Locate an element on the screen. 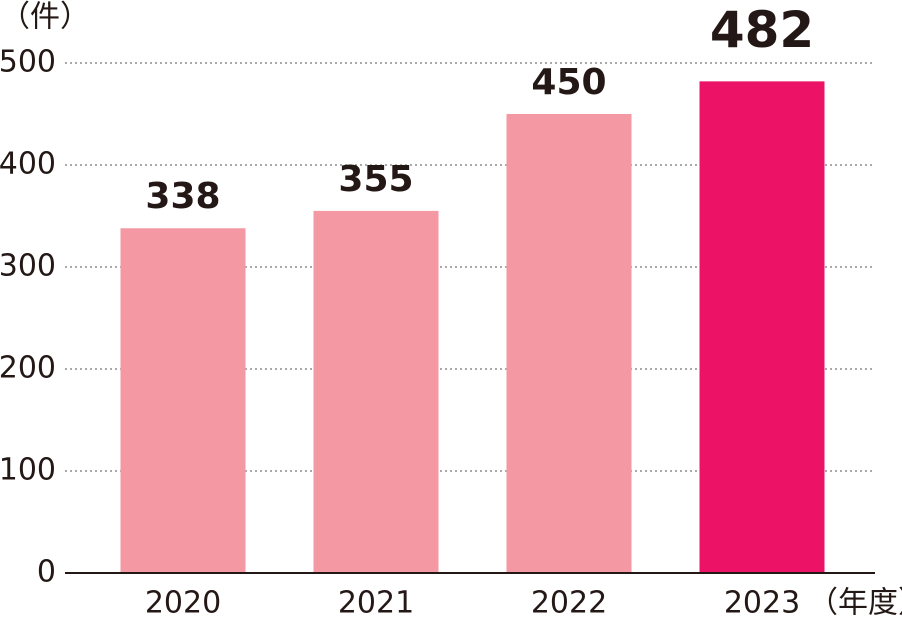 This screenshot has width=902, height=619. value-label: 482 is located at coordinates (762, 30).